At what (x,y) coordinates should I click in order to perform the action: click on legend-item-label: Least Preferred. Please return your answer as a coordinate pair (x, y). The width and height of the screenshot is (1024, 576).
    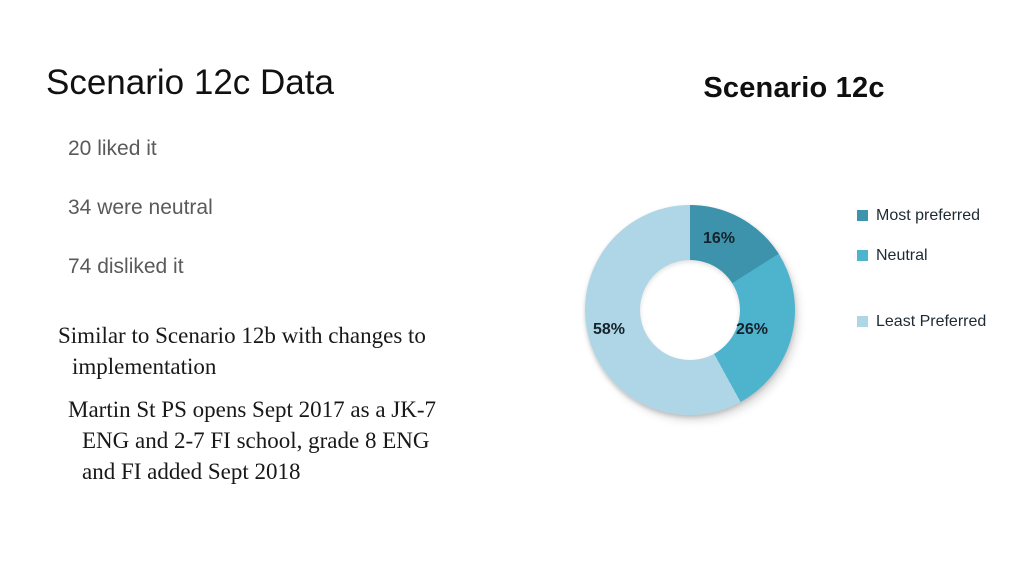
    Looking at the image, I should click on (931, 321).